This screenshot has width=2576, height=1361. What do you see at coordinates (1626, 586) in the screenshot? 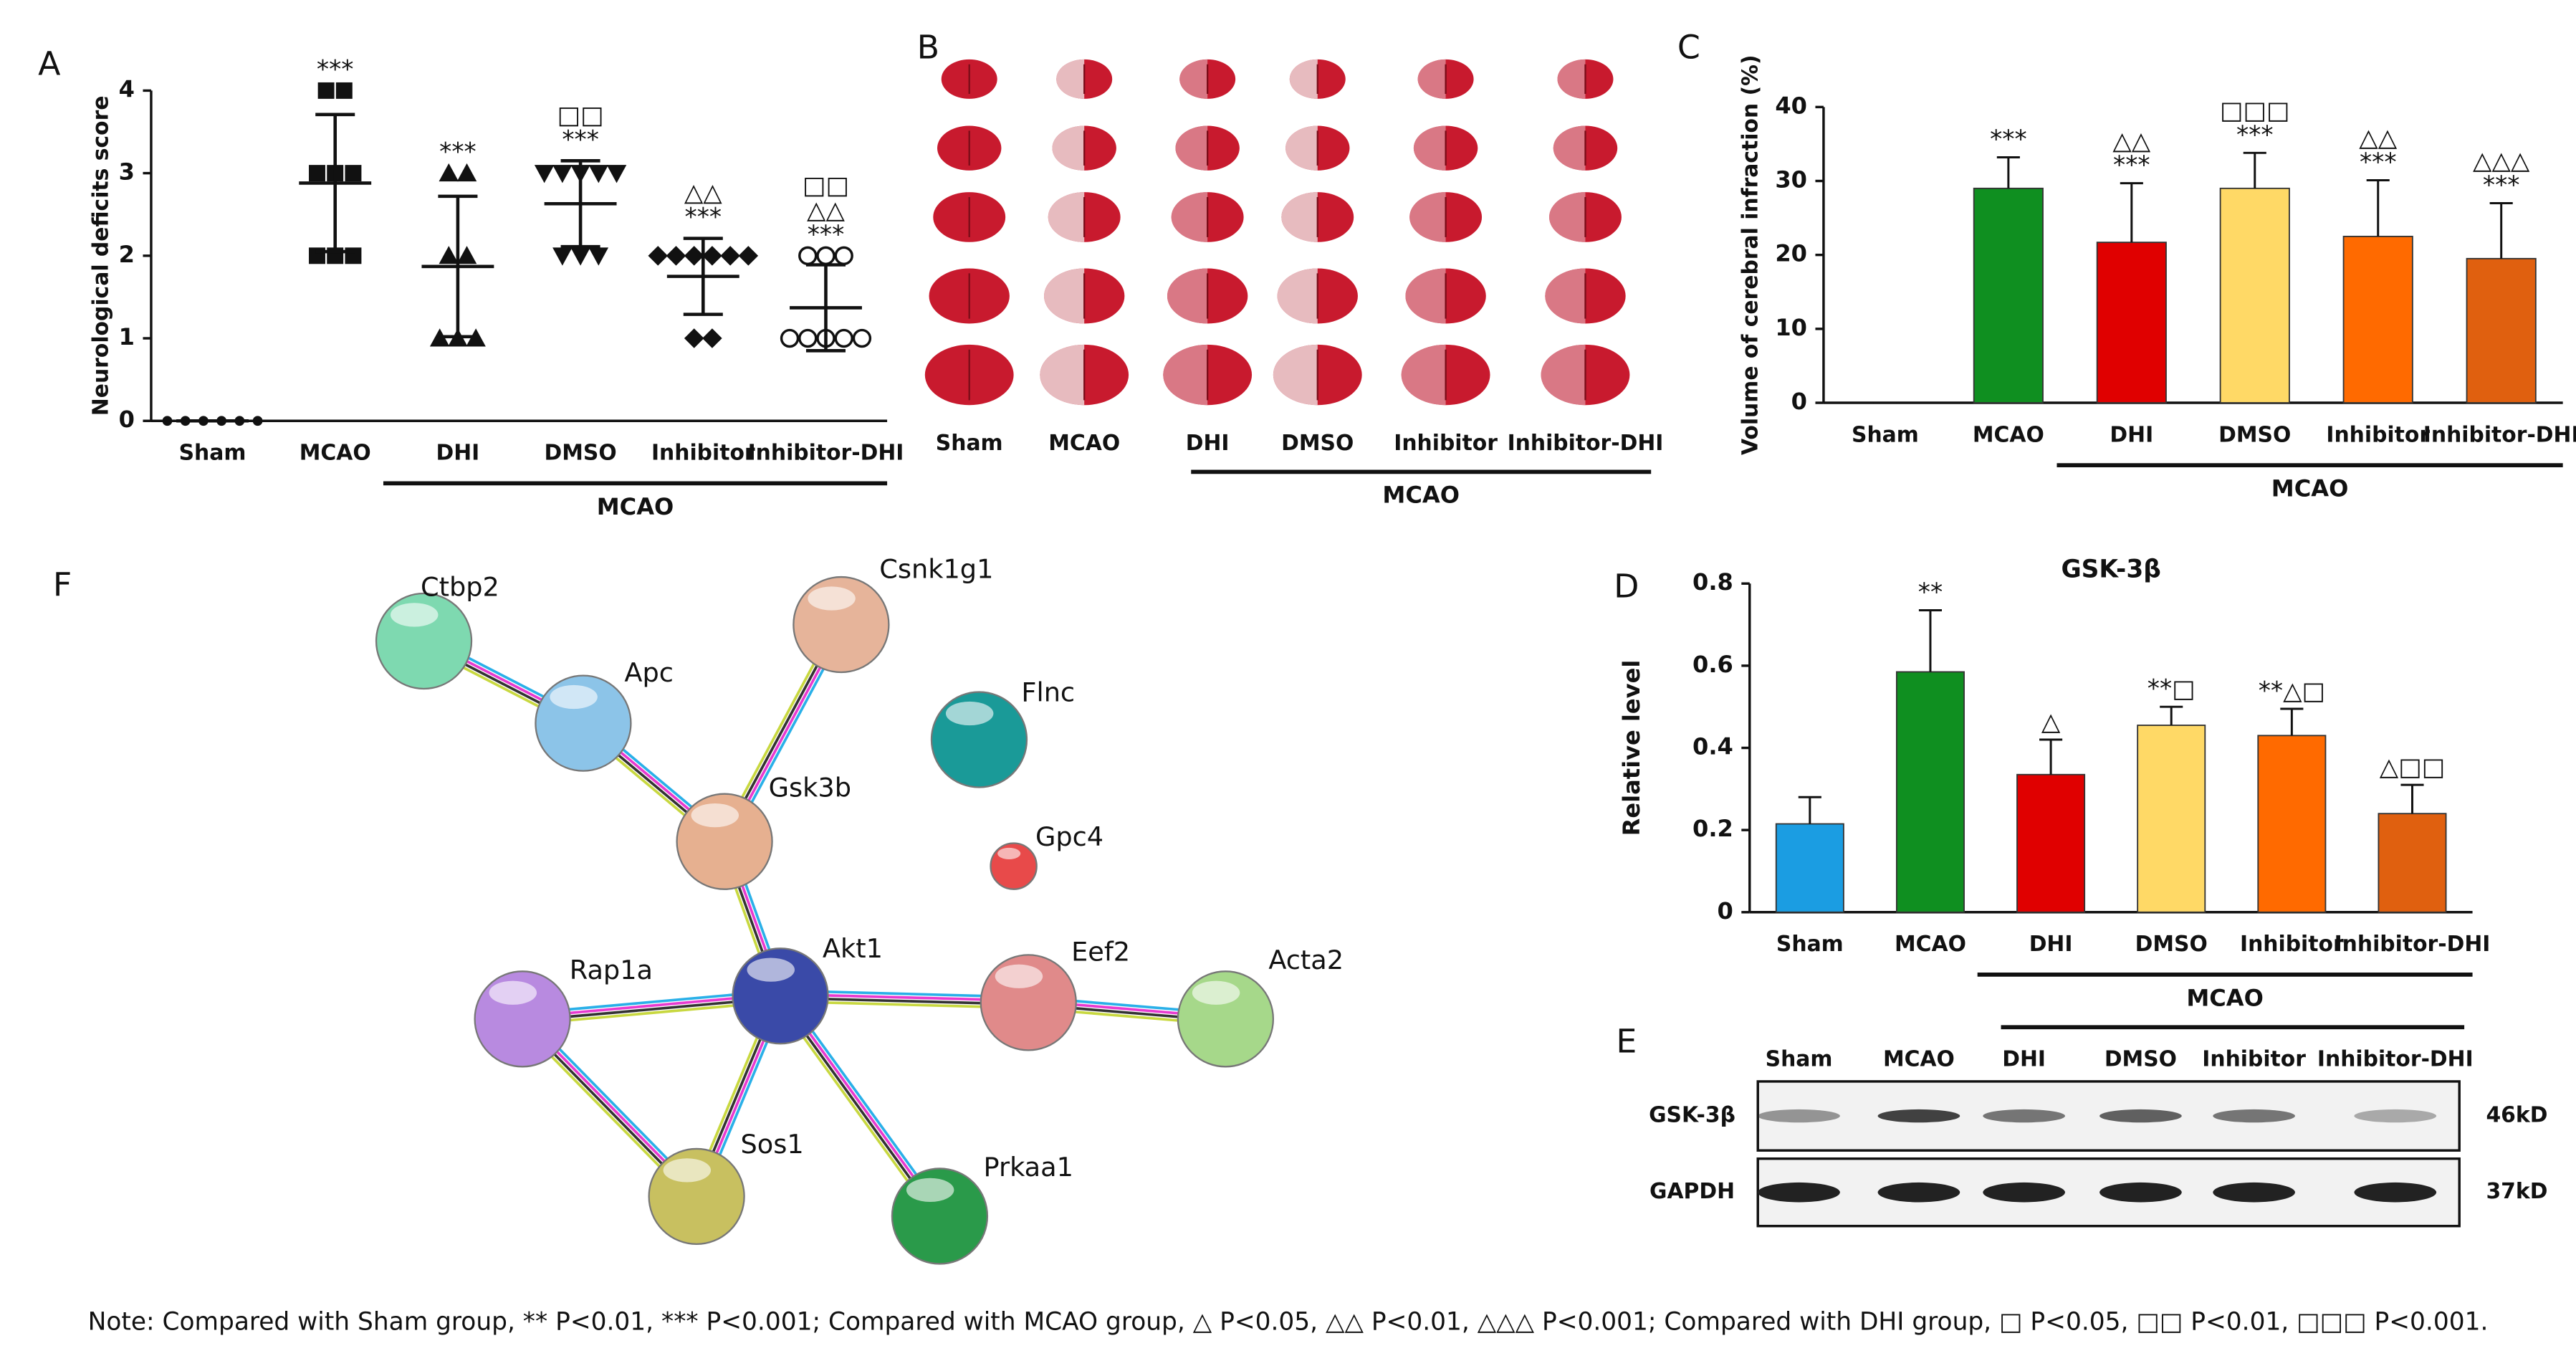
I see `panel-label: D` at bounding box center [1626, 586].